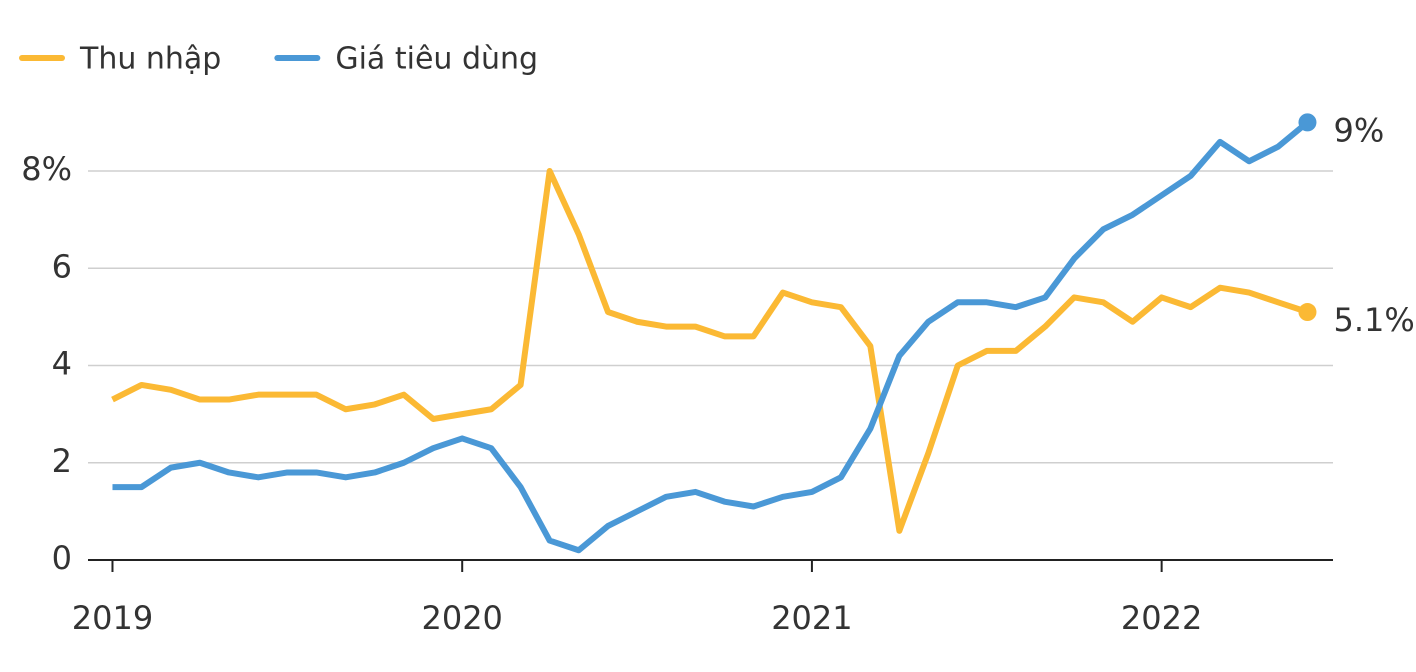 This screenshot has width=1416, height=672. Describe the element at coordinates (436, 59) in the screenshot. I see `legend-label: Giá tiêu dùng` at that location.